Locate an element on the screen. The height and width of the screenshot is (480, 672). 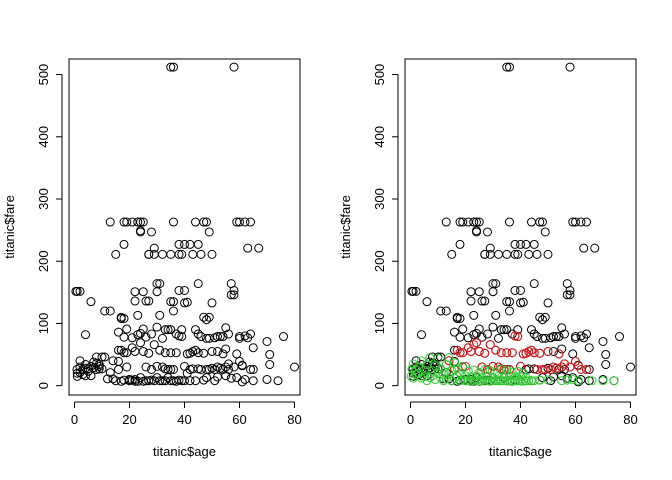
y-axis-left: 0 100 200 300 400 500 is located at coordinates (49, 226).